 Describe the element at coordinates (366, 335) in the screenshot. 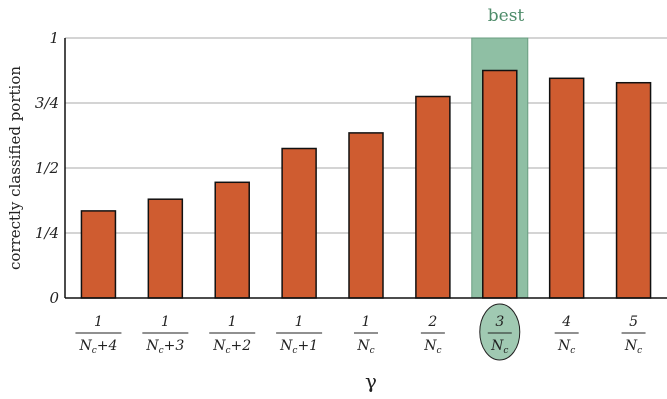

I see `x-tick-label: 1 Nc` at that location.